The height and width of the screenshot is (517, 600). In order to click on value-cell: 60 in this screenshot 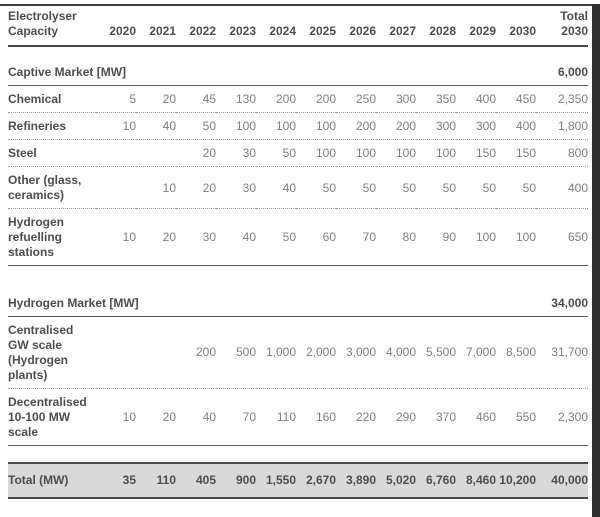, I will do `click(316, 237)`.